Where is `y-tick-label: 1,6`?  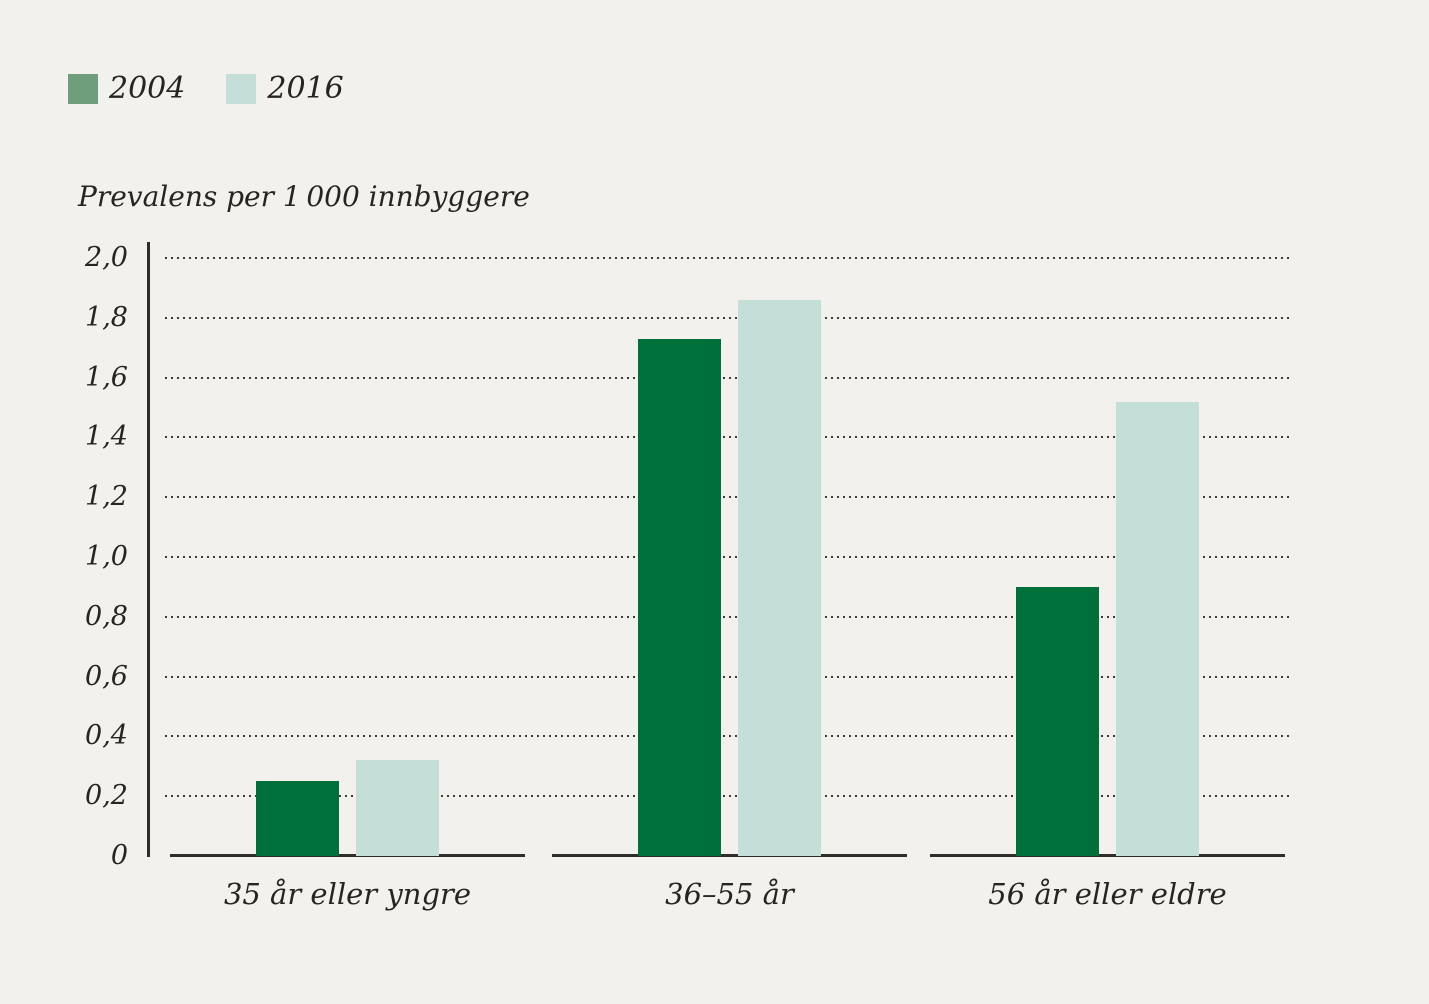 y-tick-label: 1,6 is located at coordinates (106, 377).